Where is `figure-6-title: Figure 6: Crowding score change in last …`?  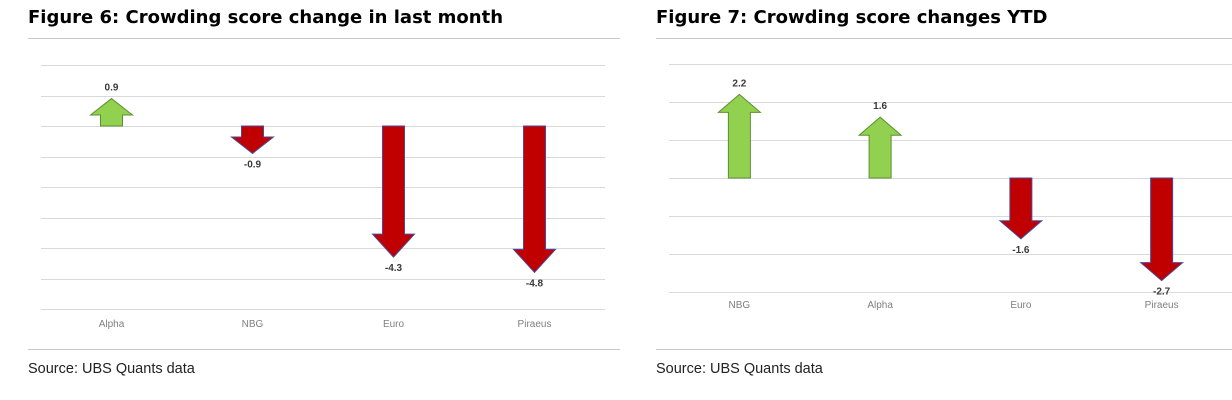 figure-6-title: Figure 6: Crowding score change in last … is located at coordinates (266, 17).